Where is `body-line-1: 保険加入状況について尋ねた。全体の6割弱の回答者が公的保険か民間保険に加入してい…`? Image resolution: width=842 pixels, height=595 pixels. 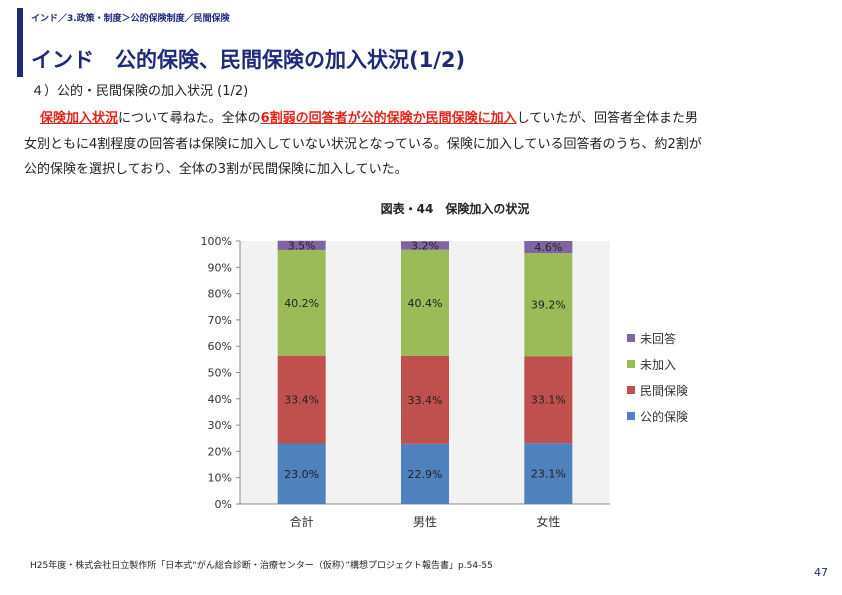
body-line-1: 保険加入状況について尋ねた。全体の6割弱の回答者が公的保険か民間保険に加入してい… is located at coordinates (424, 119).